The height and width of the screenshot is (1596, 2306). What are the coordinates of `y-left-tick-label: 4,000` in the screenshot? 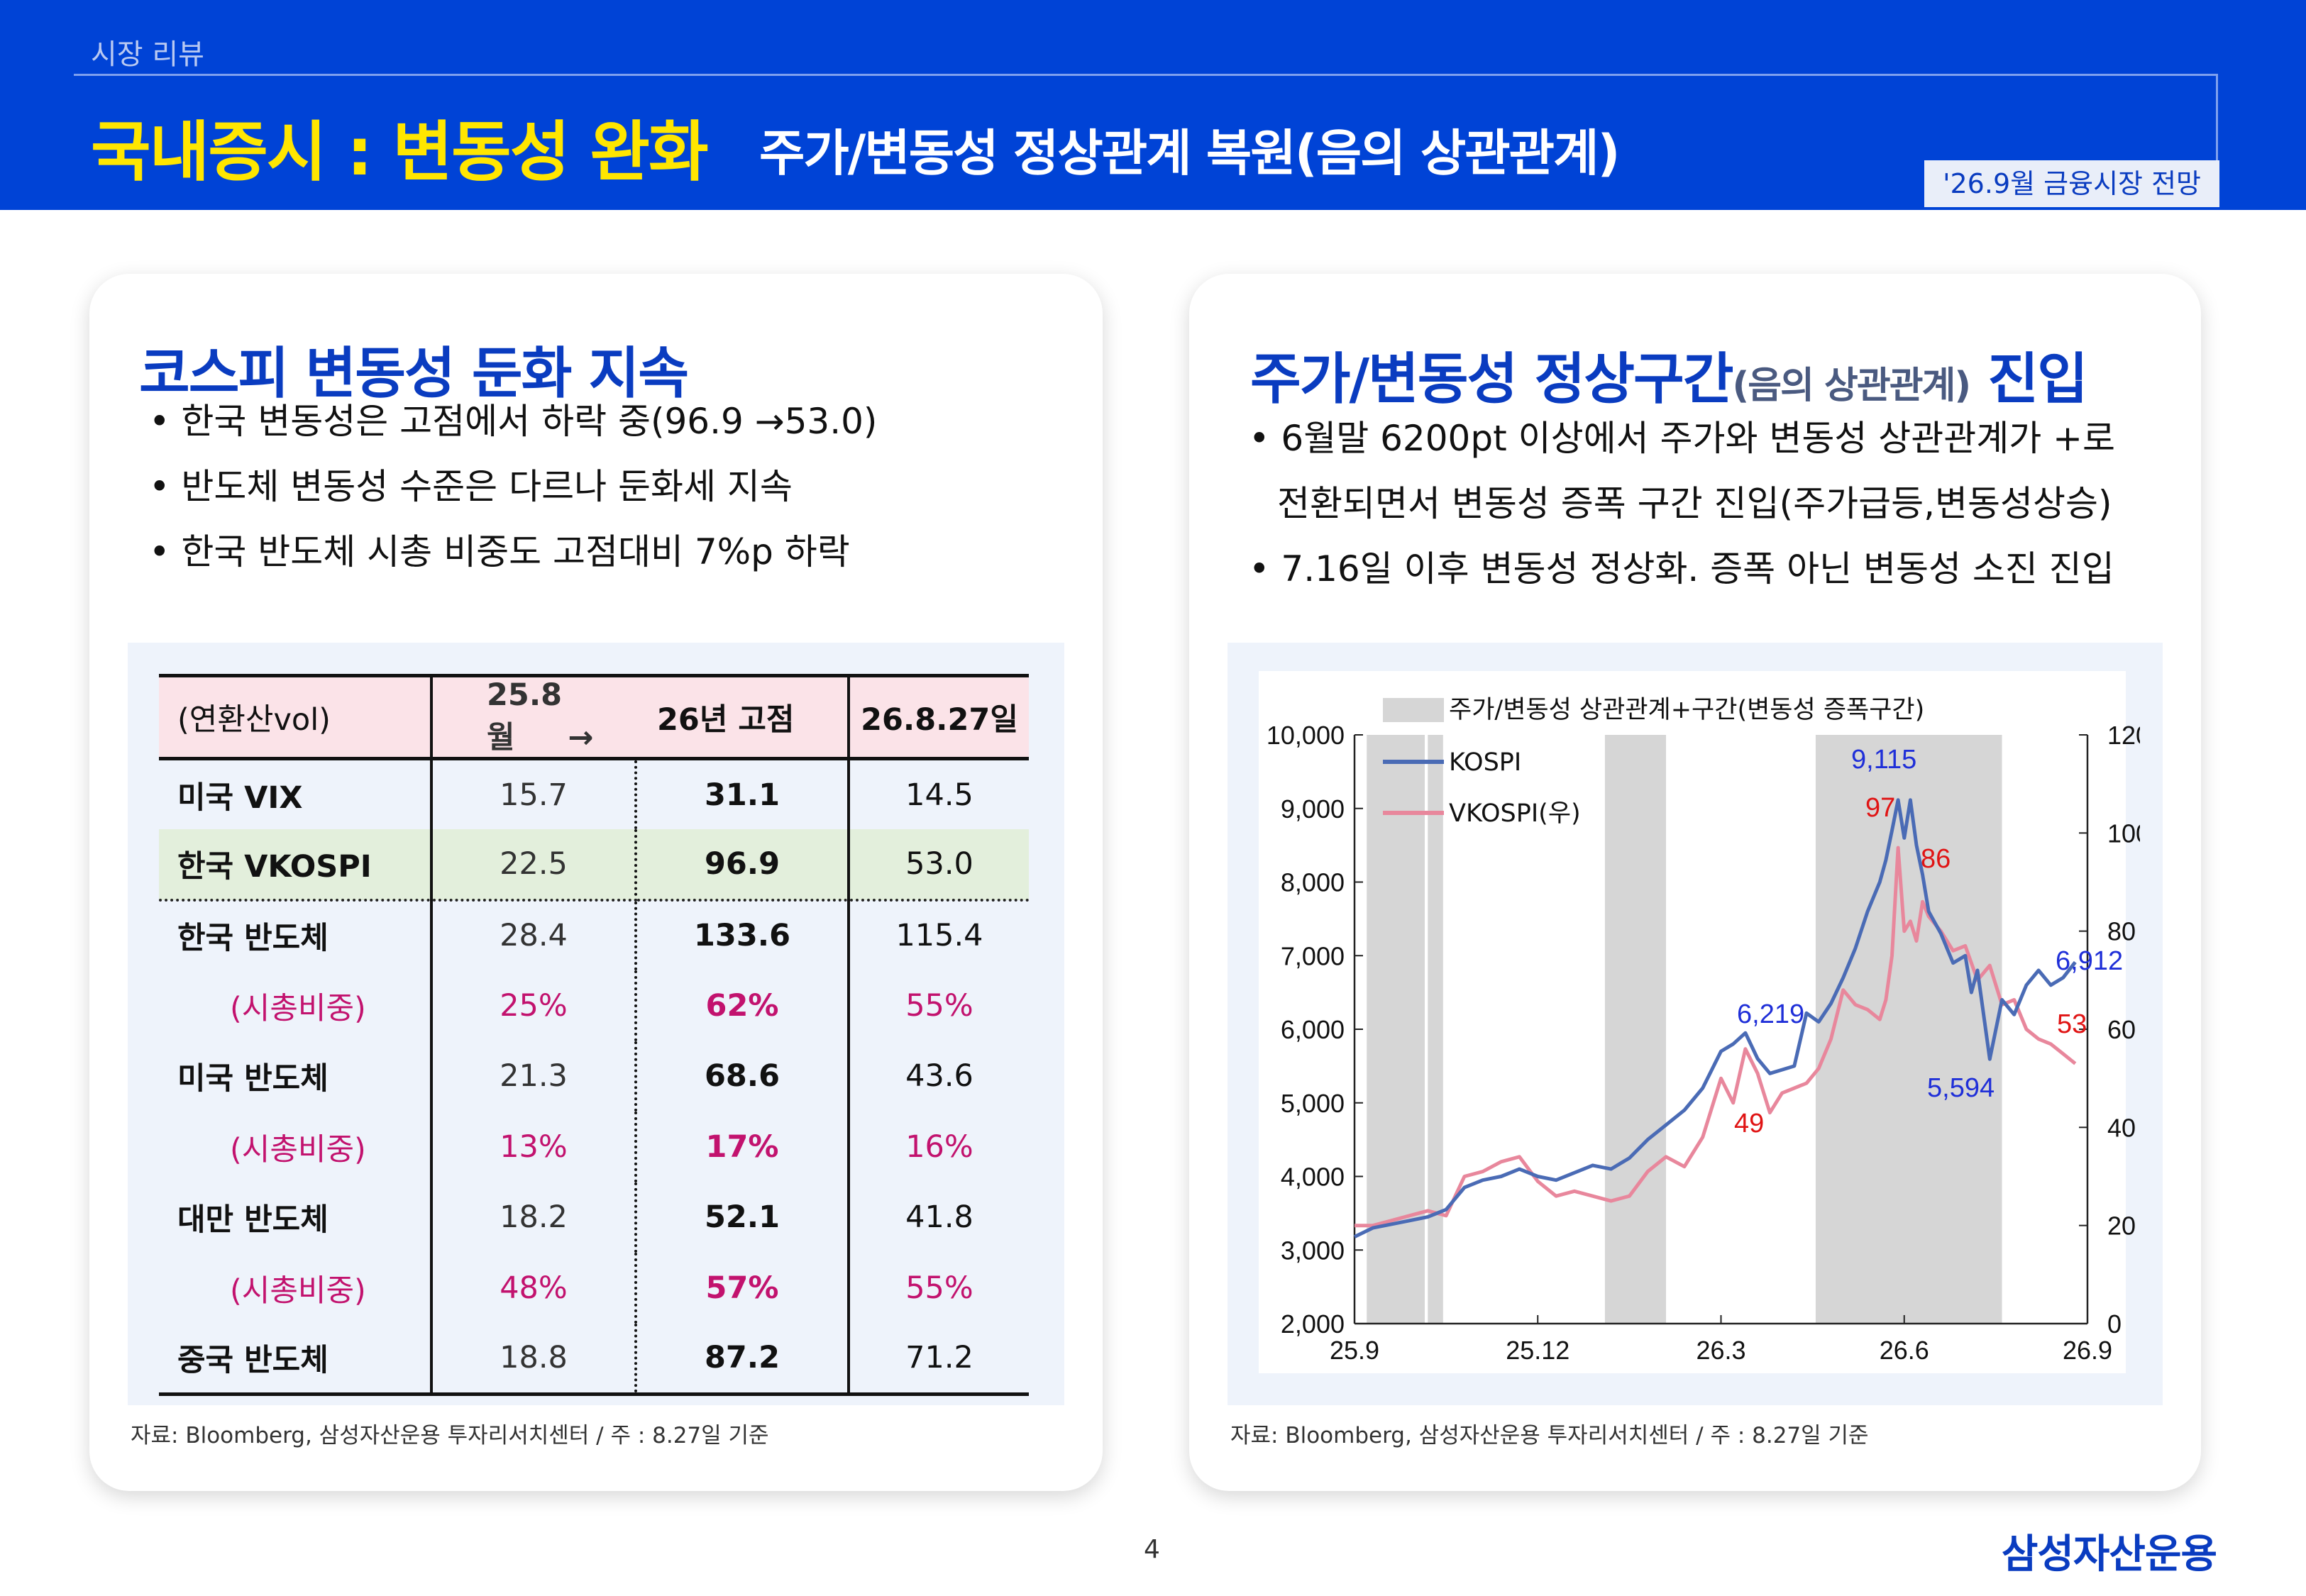 It's located at (1313, 1178).